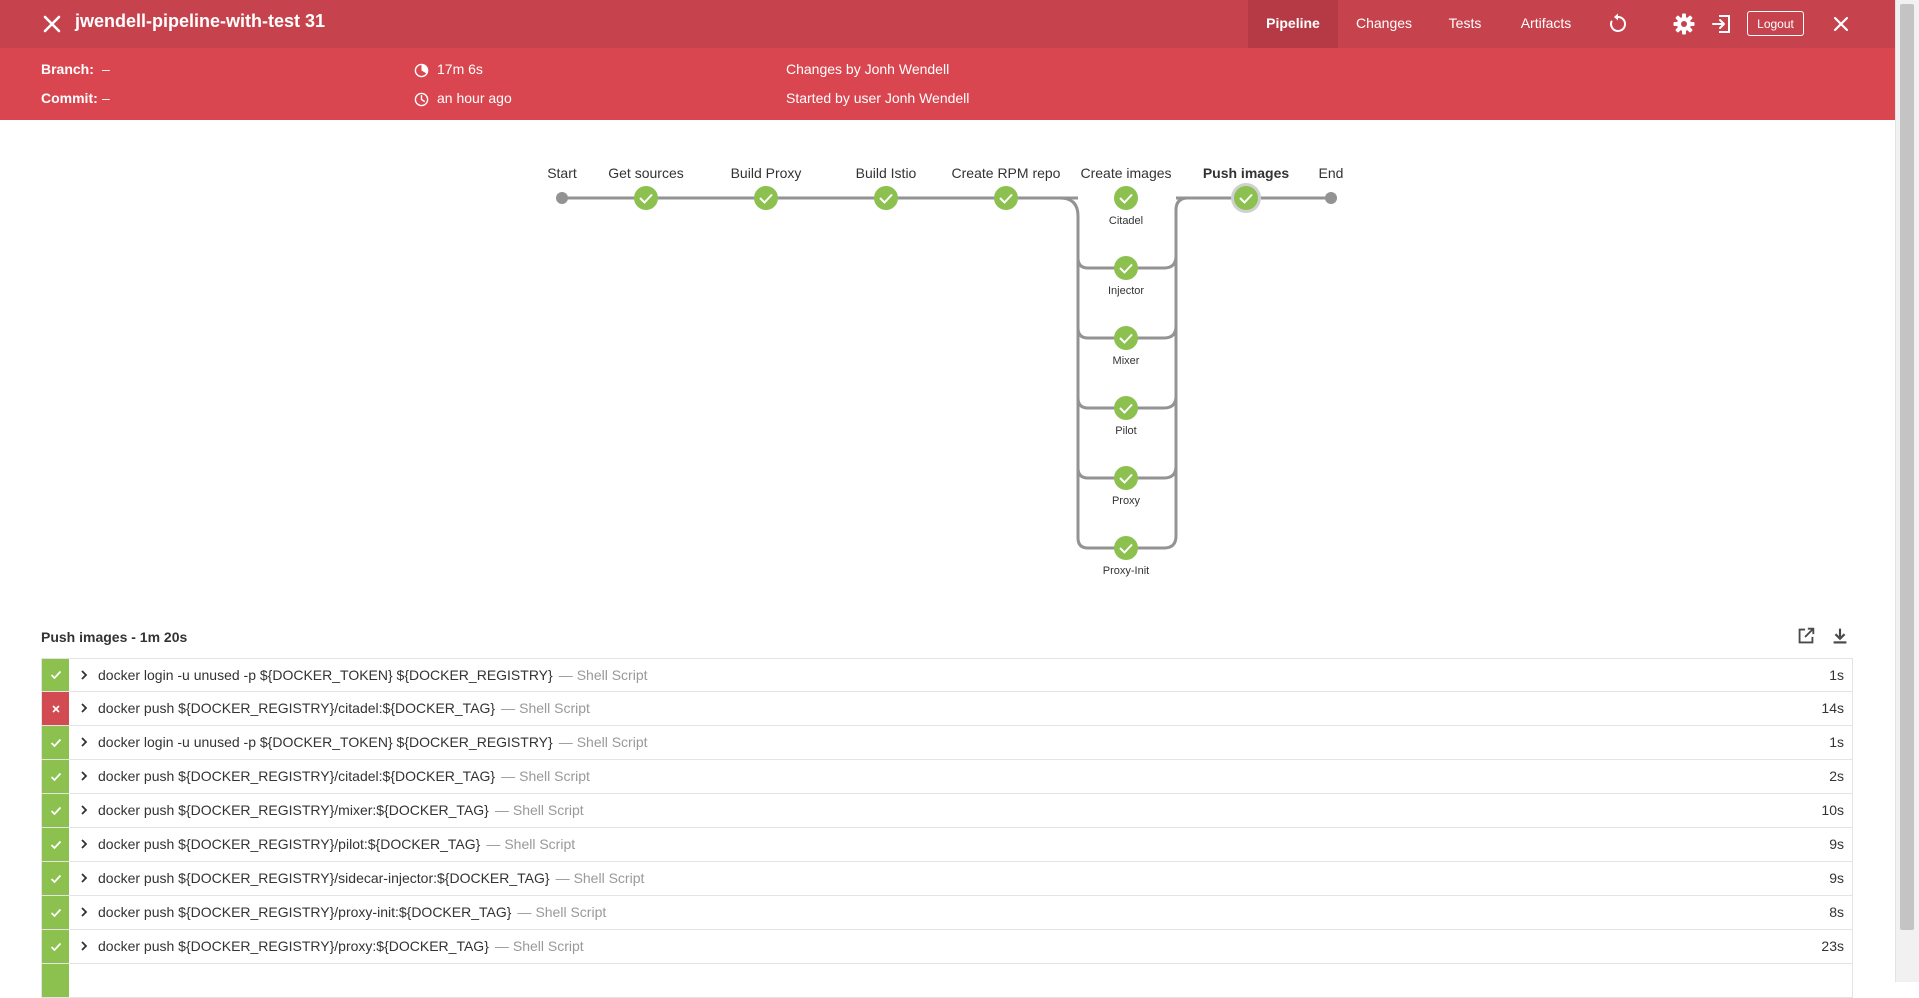 The width and height of the screenshot is (1919, 998). What do you see at coordinates (1126, 556) in the screenshot?
I see `branch-proxy-init: Proxy-Init` at bounding box center [1126, 556].